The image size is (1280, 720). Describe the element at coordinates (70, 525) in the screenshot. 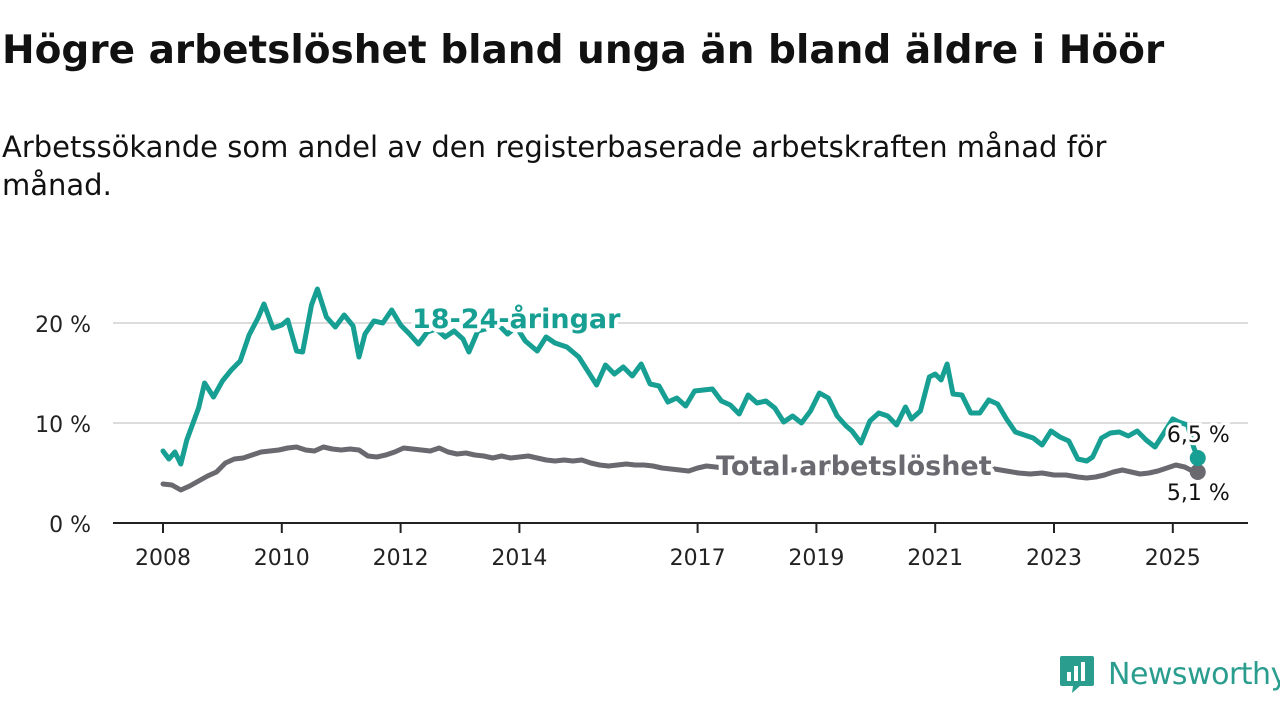

I see `y-tick-label: 0 %` at that location.